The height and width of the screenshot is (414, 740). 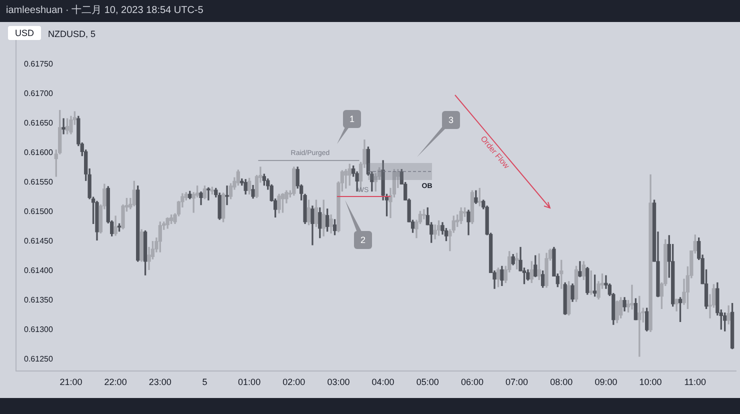 What do you see at coordinates (39, 153) in the screenshot?
I see `y-tick-label: 0.61600` at bounding box center [39, 153].